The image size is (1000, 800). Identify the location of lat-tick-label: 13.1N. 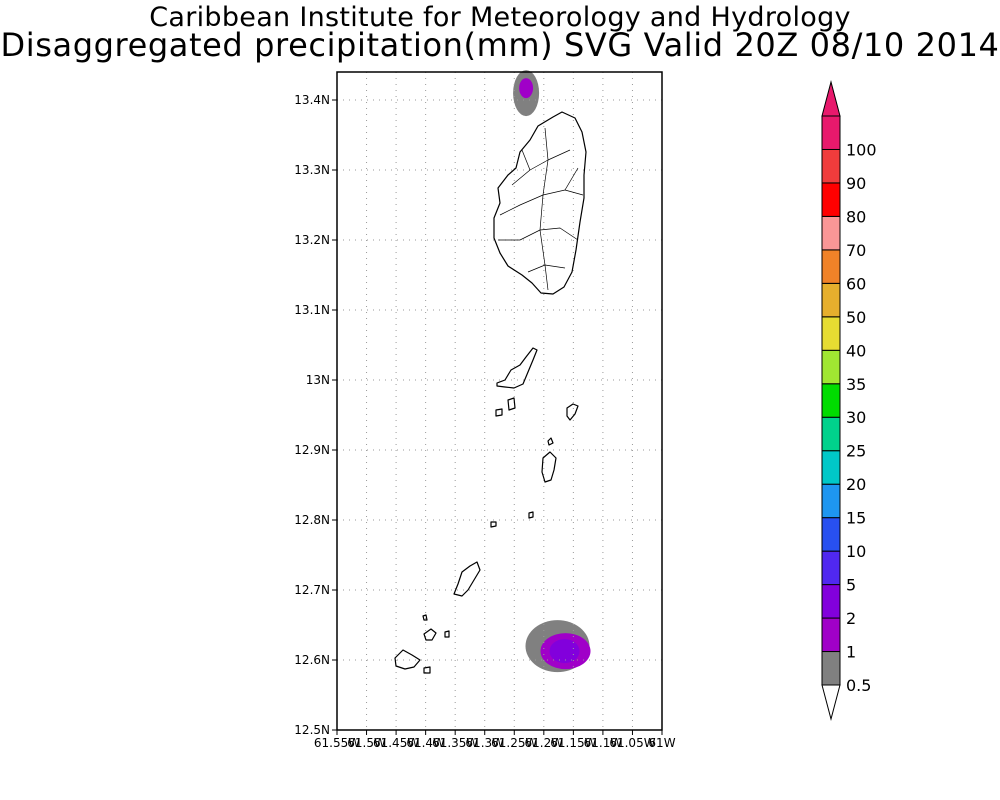
(312, 310).